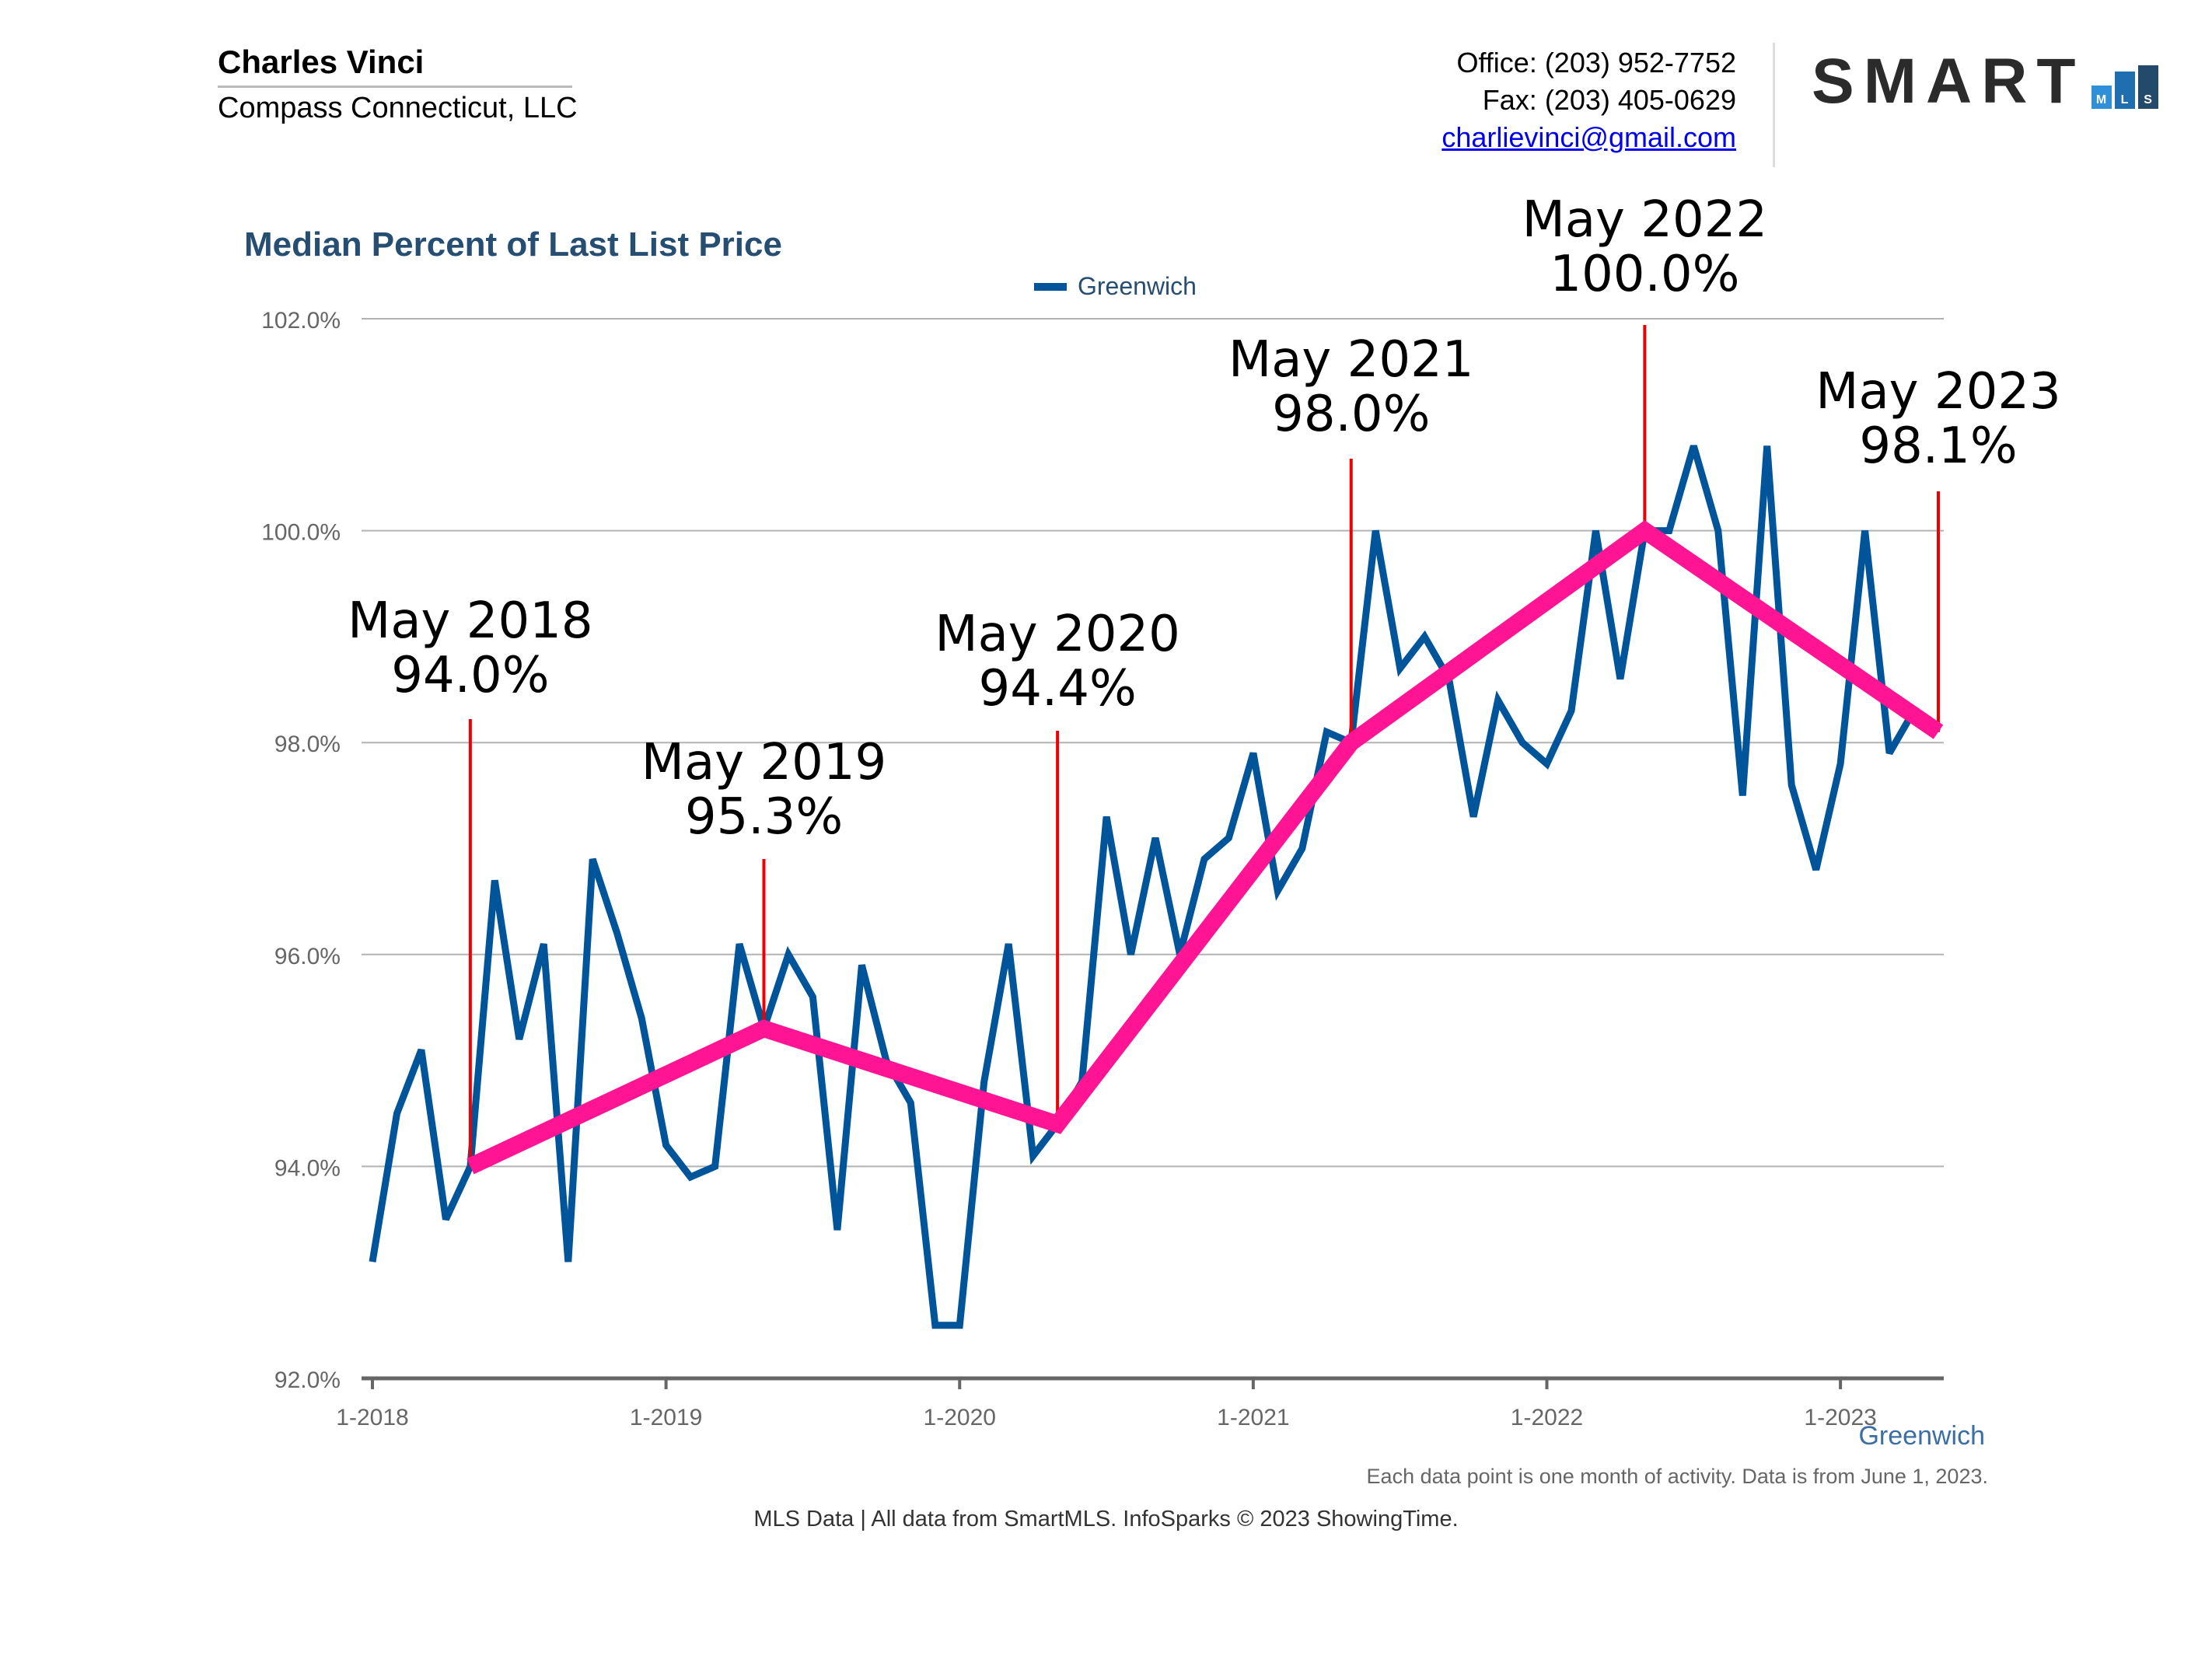 The image size is (2212, 1659). I want to click on annotation-date-label: May 2020, so click(1057, 634).